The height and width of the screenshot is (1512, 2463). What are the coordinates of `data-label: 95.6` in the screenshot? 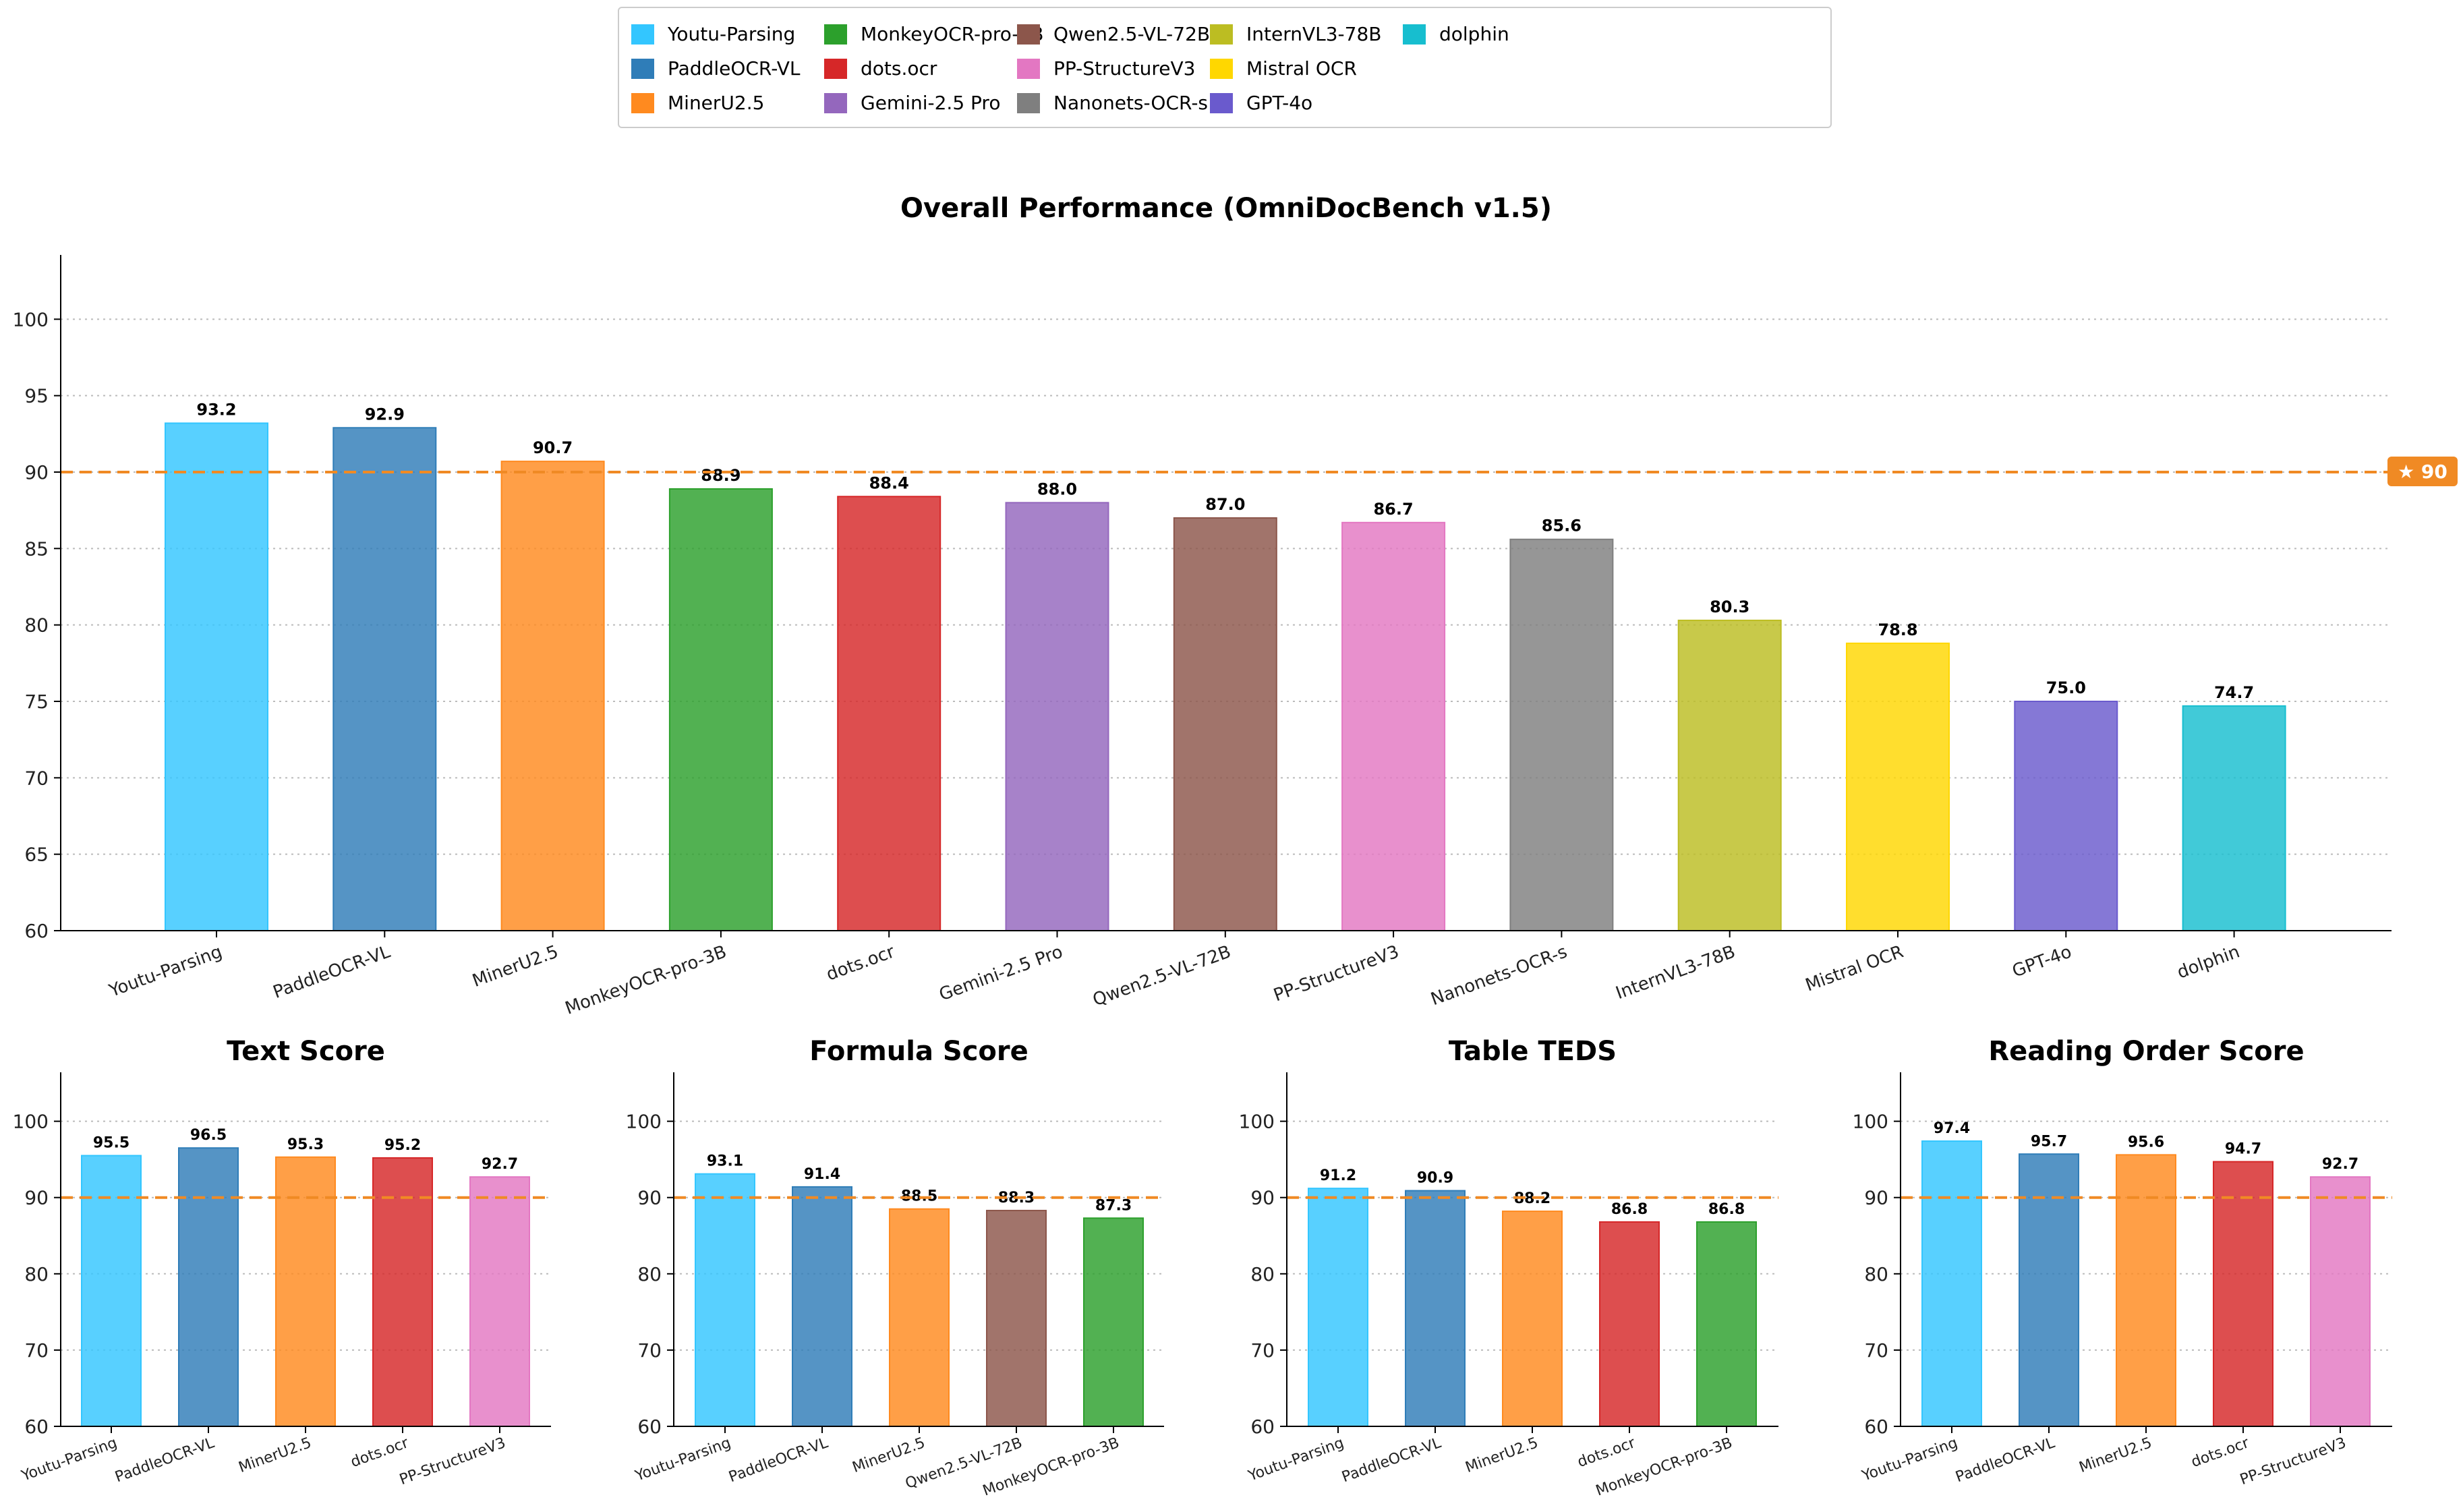 It's located at (2146, 1143).